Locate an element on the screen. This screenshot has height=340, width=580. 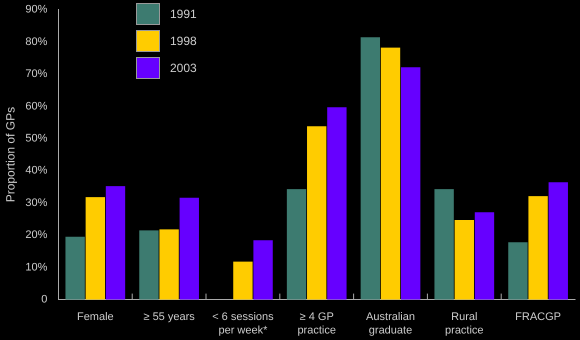
x-tick-label: FRACGP is located at coordinates (538, 317).